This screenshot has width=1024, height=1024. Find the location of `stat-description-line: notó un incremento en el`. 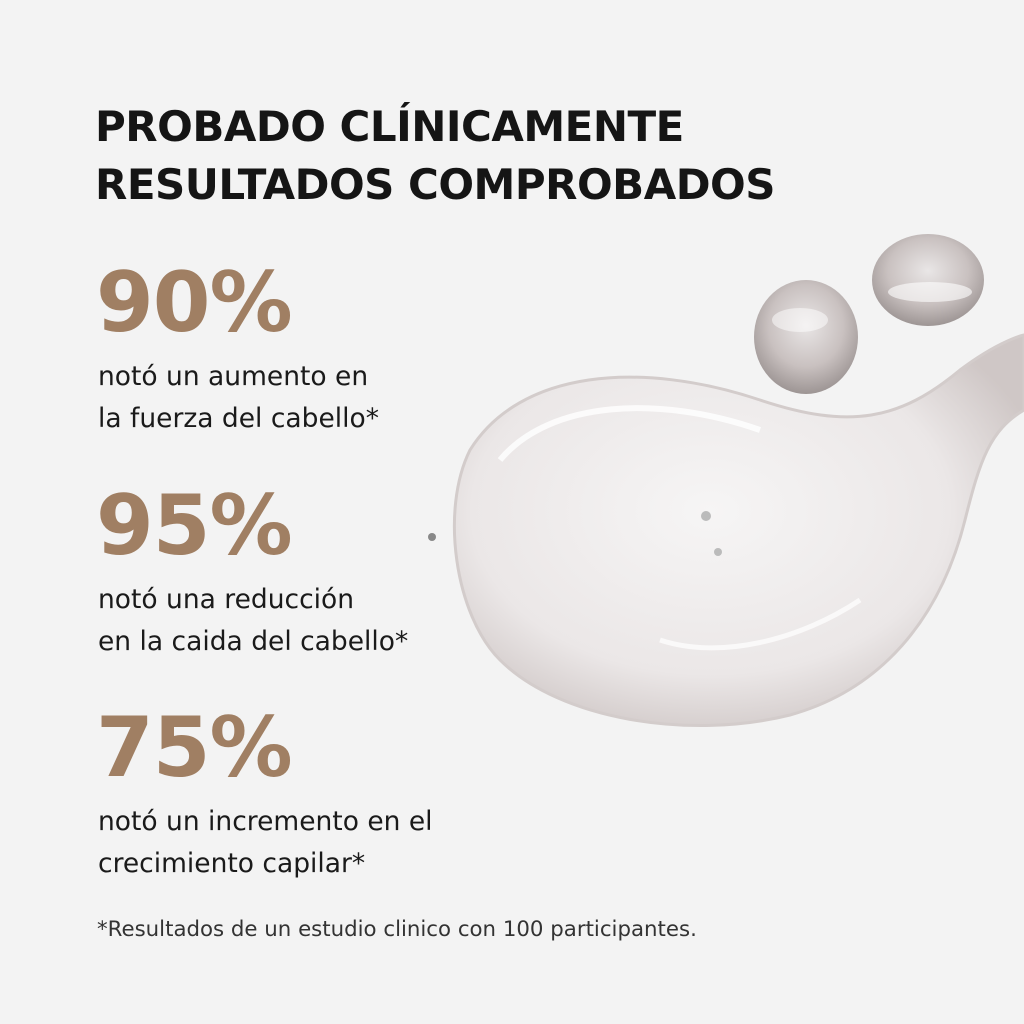

stat-description-line: notó un incremento en el is located at coordinates (265, 821).